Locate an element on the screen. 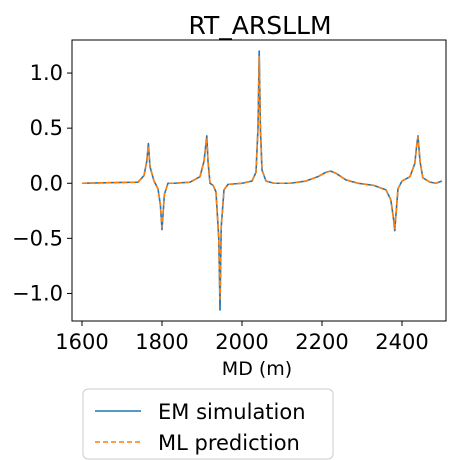  chart-title: RT_ARSLLM is located at coordinates (259, 25).